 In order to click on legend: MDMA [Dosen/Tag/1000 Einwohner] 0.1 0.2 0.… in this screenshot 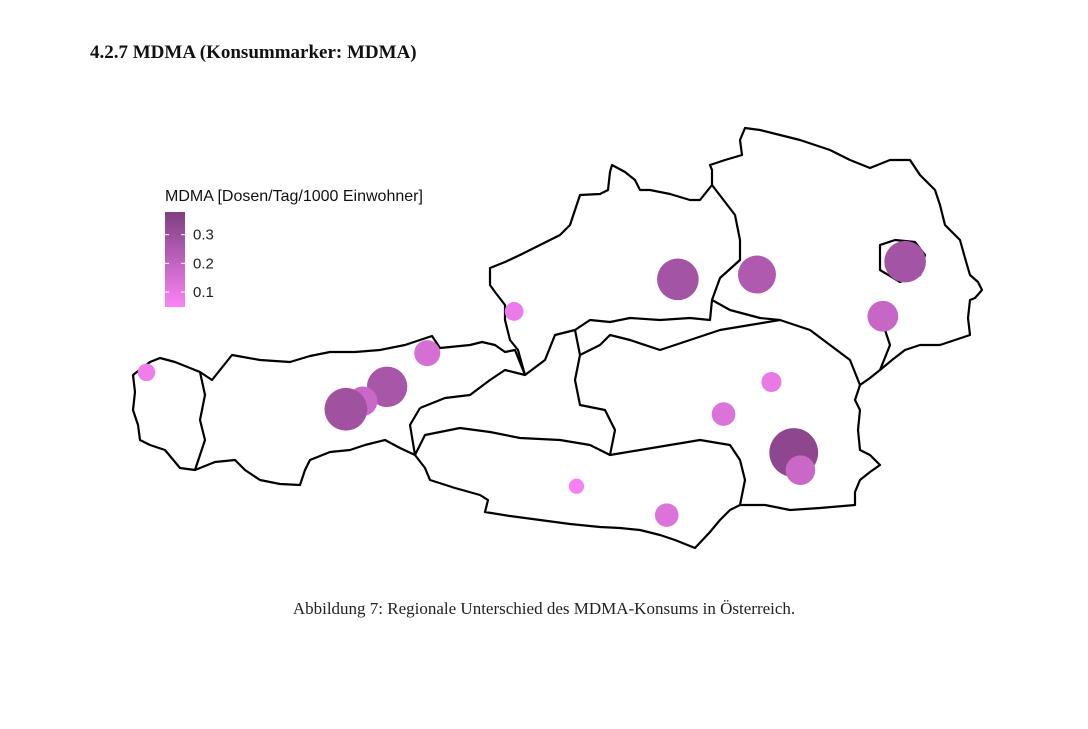, I will do `click(294, 247)`.